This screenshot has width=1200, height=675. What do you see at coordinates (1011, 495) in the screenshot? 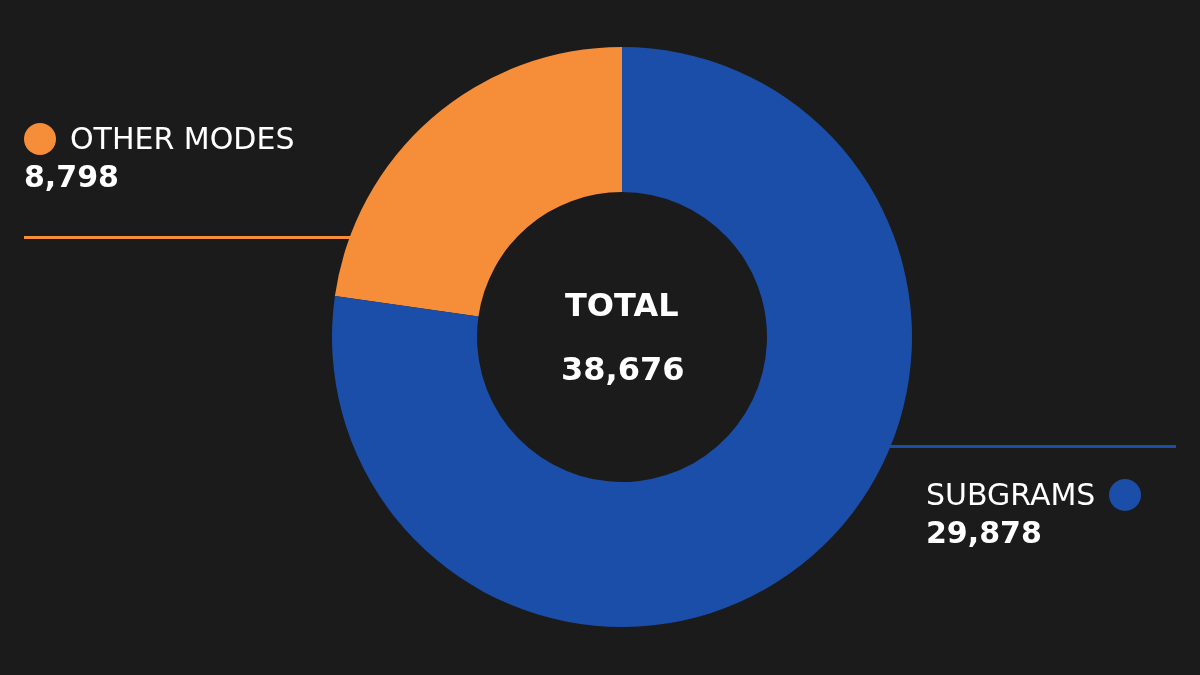
I see `slice-label: SUBGRAMS` at bounding box center [1011, 495].